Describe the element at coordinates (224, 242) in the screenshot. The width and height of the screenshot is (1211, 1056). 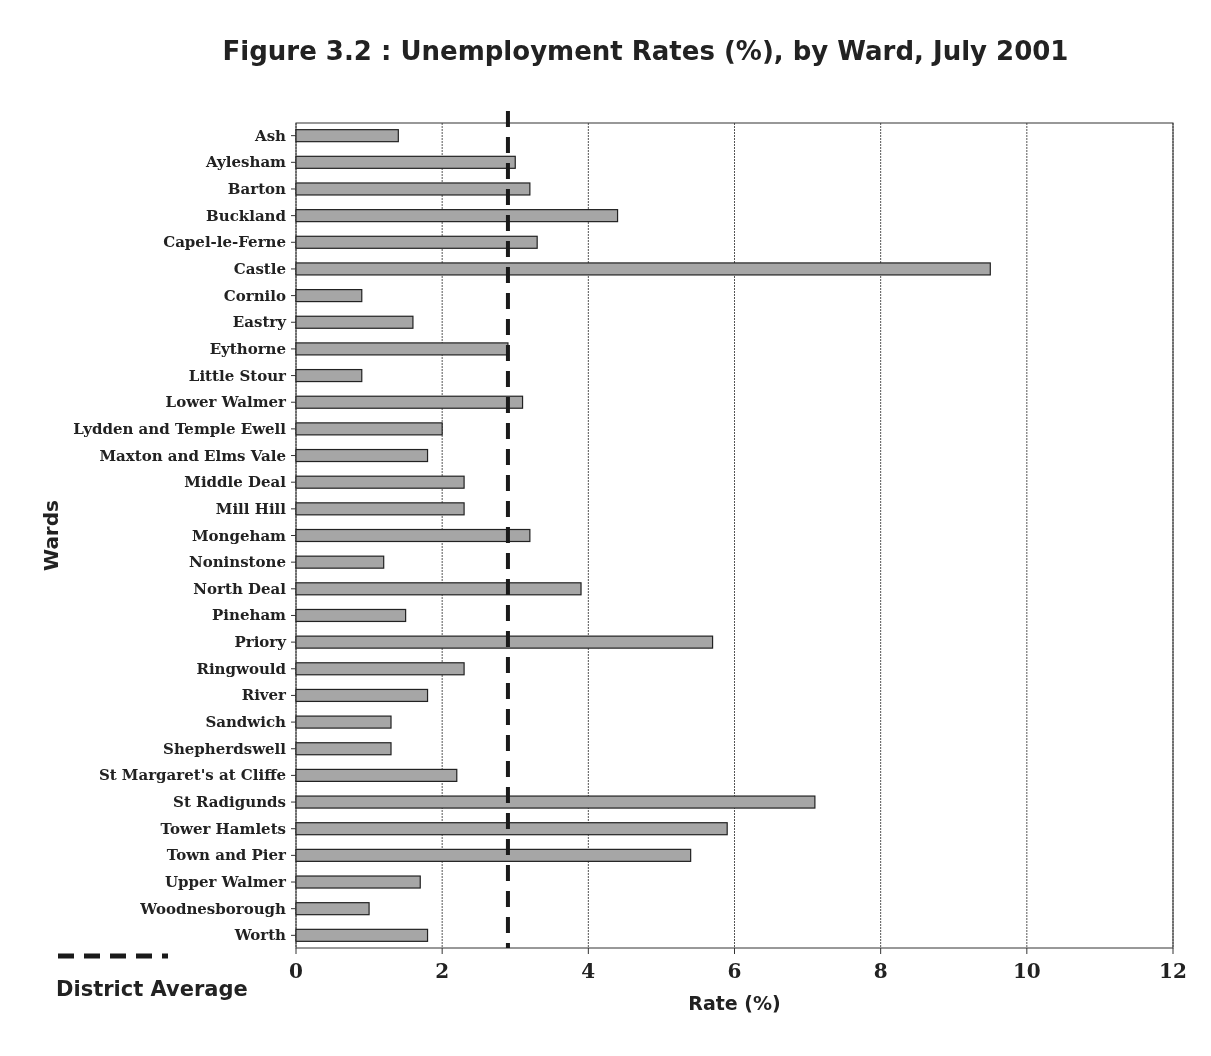
I see `y-tick-label: Capel-le-Ferne` at that location.